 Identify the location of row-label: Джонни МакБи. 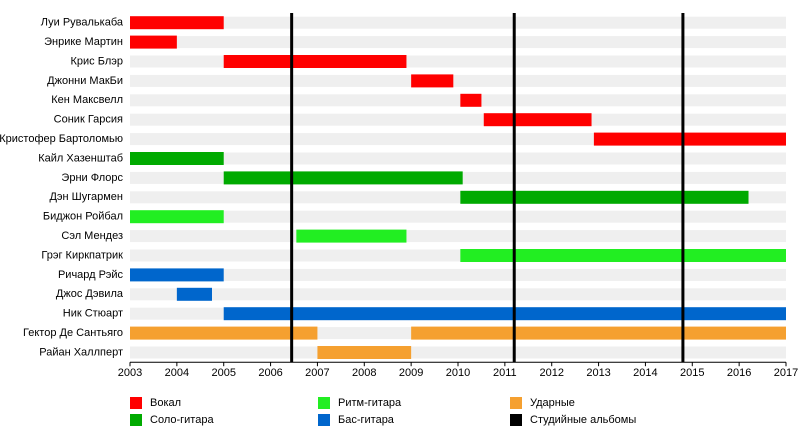
(85, 81).